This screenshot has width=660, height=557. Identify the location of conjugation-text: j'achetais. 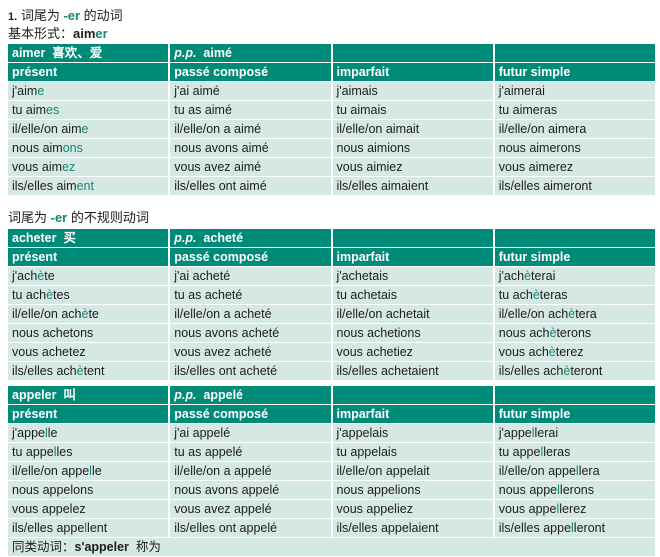
(362, 276).